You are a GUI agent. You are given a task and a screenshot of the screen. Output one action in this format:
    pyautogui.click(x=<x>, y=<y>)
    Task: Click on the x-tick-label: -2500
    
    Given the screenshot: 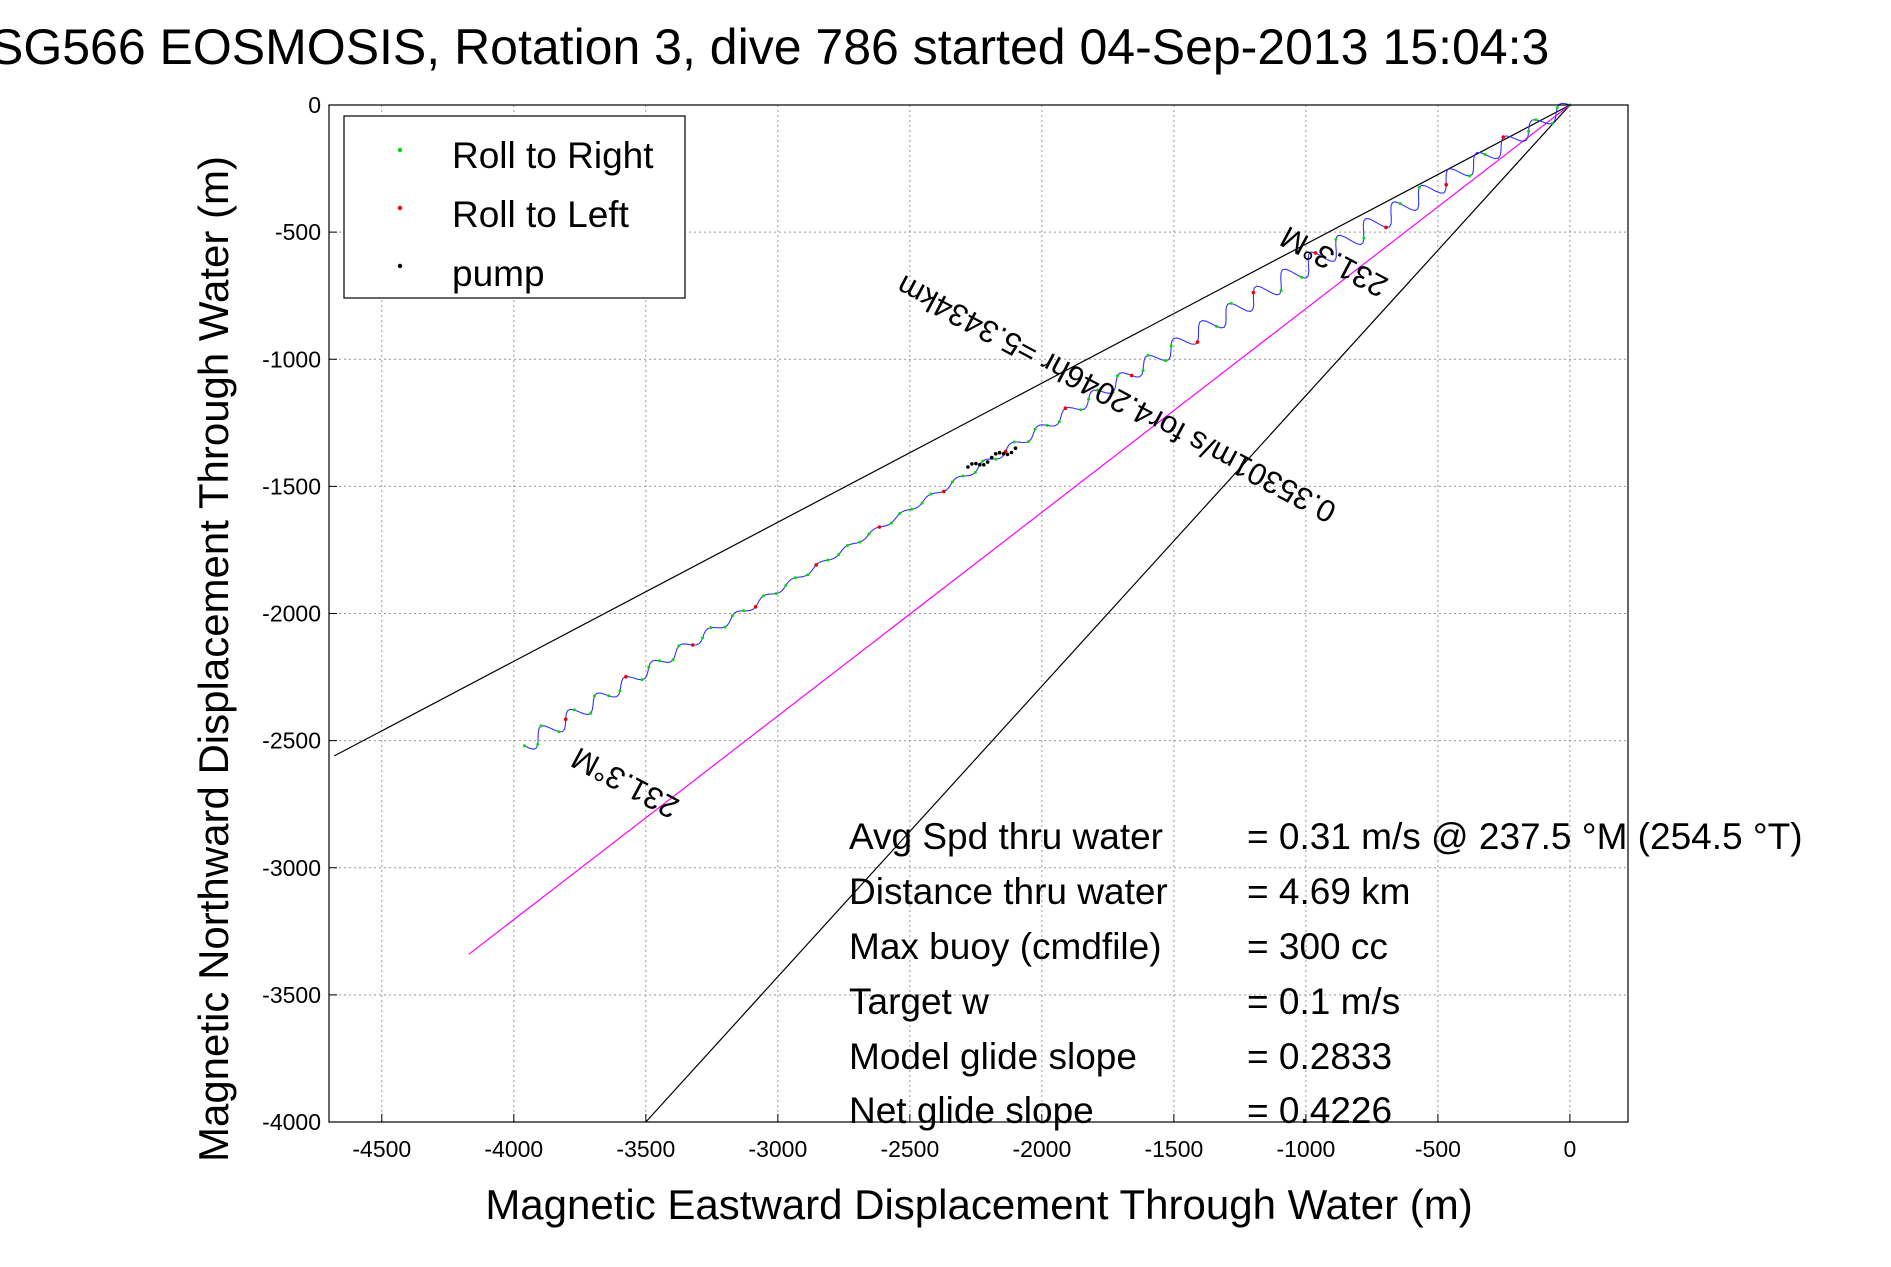 What is the action you would take?
    pyautogui.click(x=909, y=1149)
    